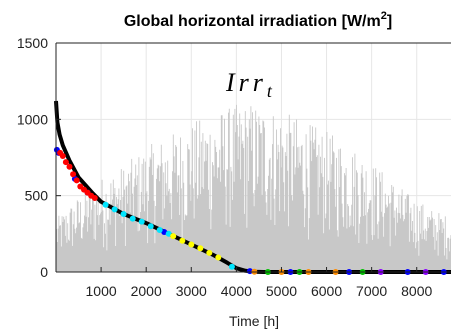 The image size is (451, 333). I want to click on chart-title-main: Global horizontal irradiation [W/m, so click(252, 21).